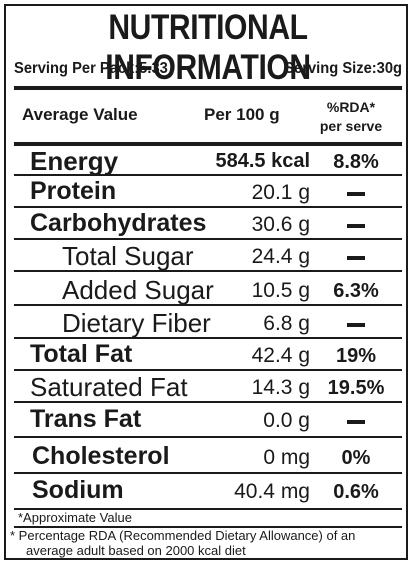 This screenshot has width=416, height=564. I want to click on row-value: 30.6 g, so click(280, 224).